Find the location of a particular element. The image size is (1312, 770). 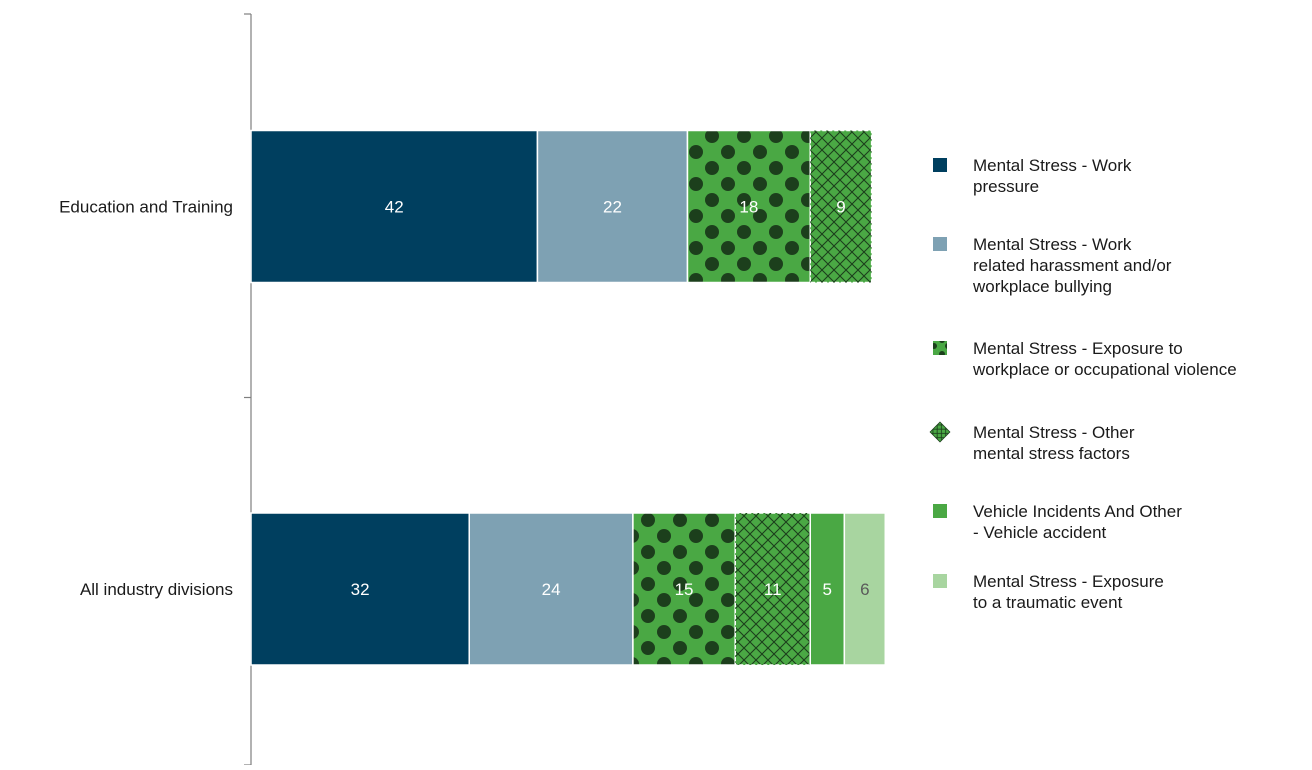

category-label: All industry divisions is located at coordinates (156, 589).